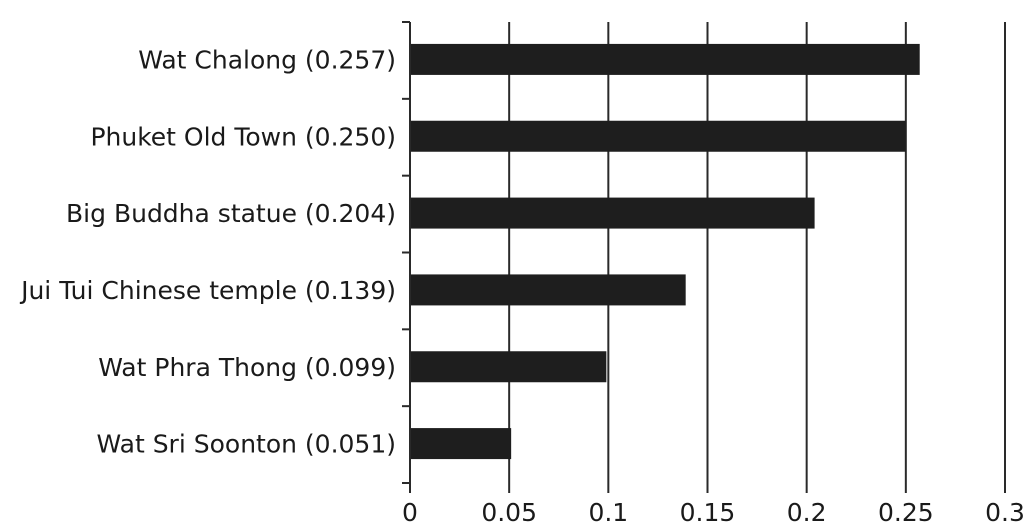 This screenshot has height=529, width=1027. I want to click on x-tick-labels: 0 0.05 0.1 0.15 0.2 0.25 0.3, so click(713, 512).